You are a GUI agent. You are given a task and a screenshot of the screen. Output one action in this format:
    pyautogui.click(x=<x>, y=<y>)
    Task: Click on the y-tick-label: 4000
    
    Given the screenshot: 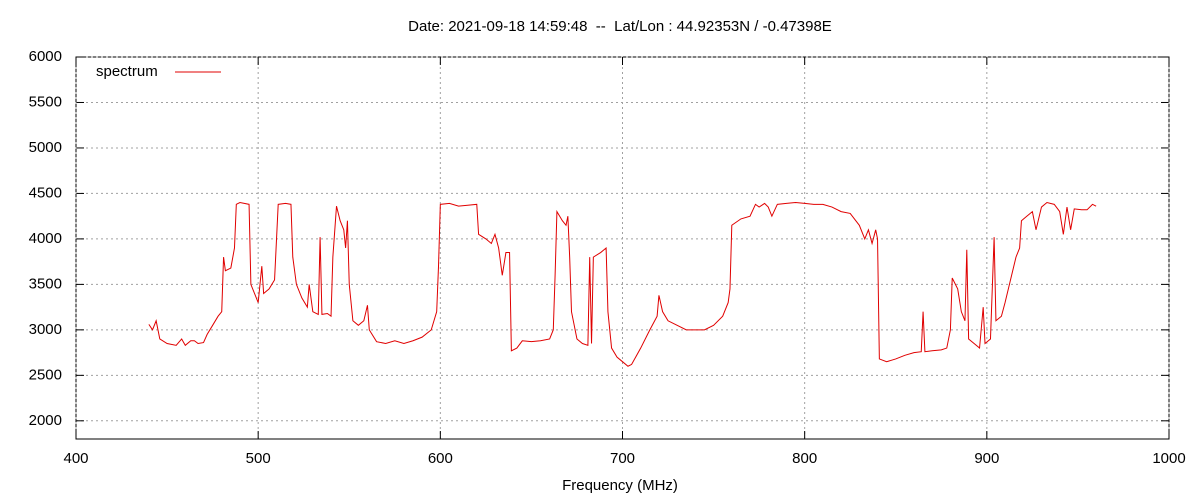 What is the action you would take?
    pyautogui.click(x=45, y=238)
    